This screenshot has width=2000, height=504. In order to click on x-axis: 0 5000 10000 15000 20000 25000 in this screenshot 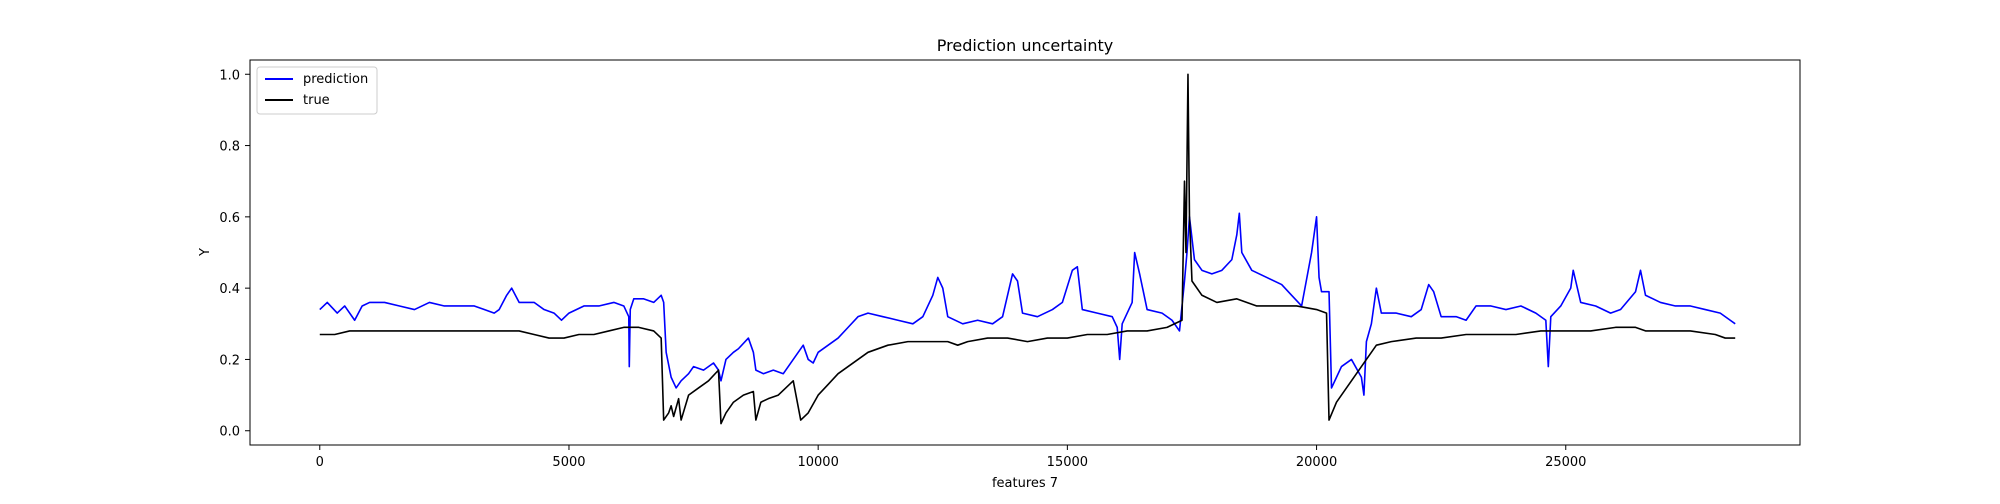, I will do `click(951, 457)`.